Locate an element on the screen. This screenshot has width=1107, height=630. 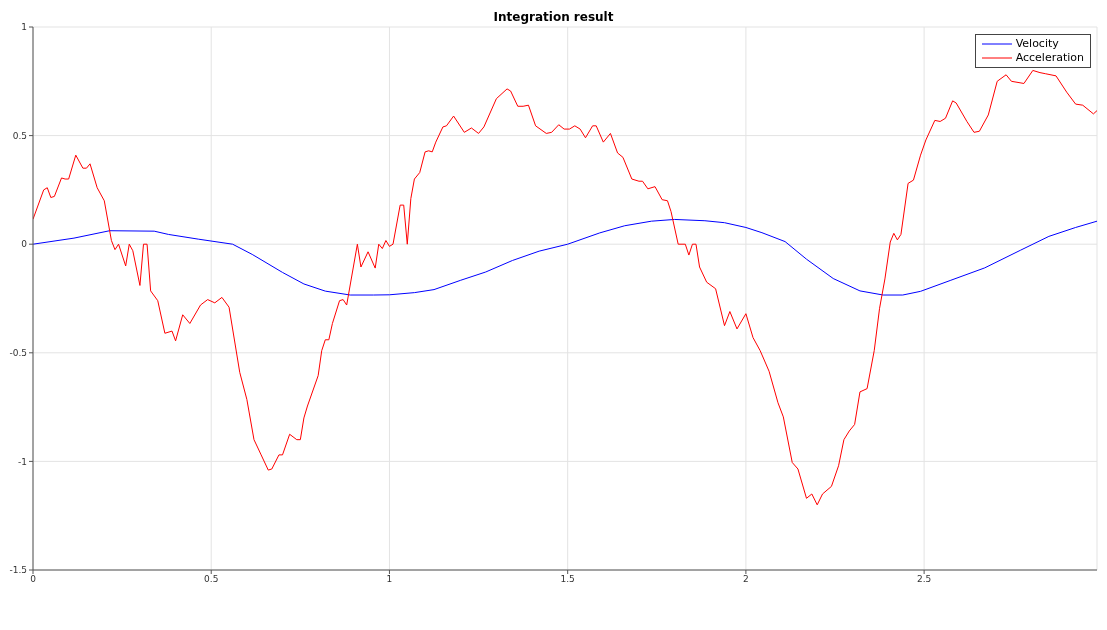
legend-label: Acceleration is located at coordinates (1049, 58).